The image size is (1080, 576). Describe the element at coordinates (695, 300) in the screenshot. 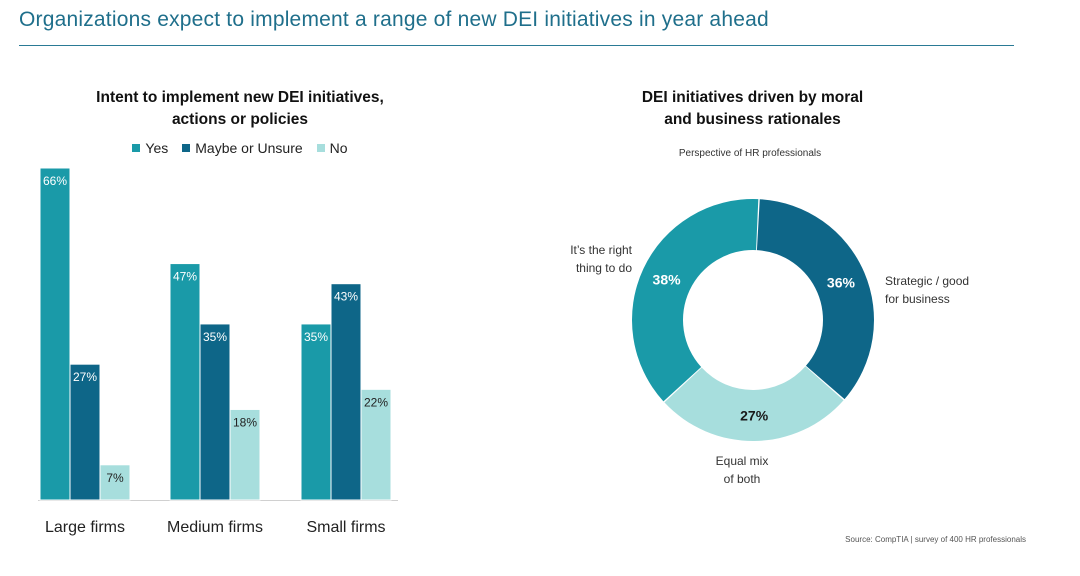

I see `donut-slice-it-s-the-right-thing-to-do` at that location.